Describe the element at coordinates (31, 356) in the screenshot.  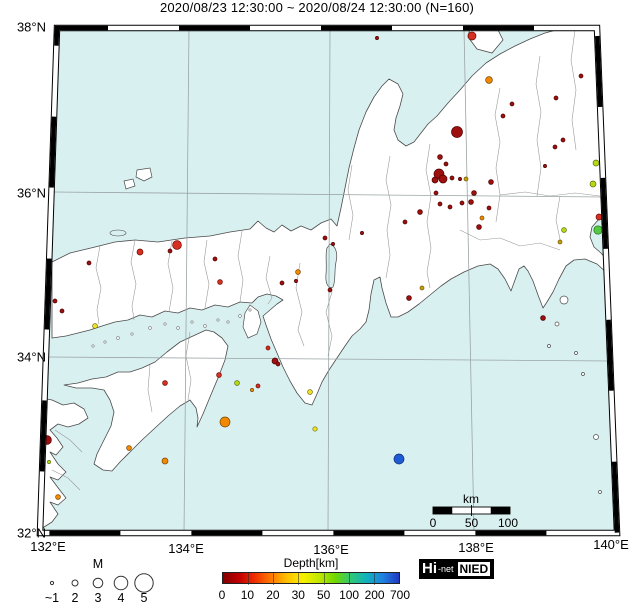
I see `axis-label-lat: 34°N` at that location.